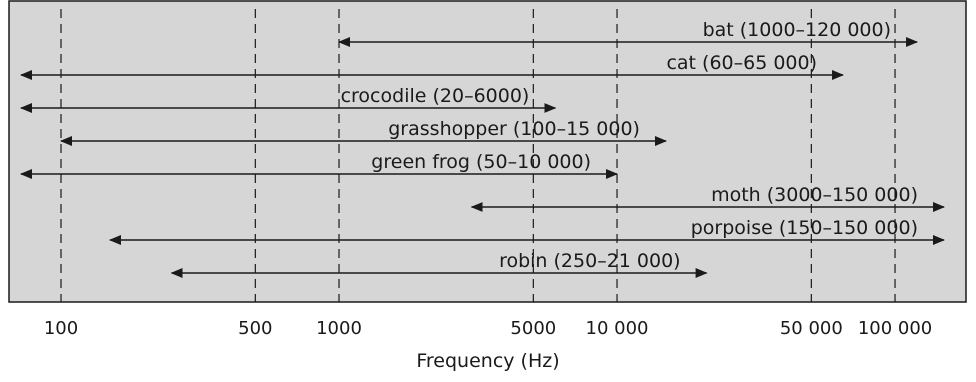 Image resolution: width=976 pixels, height=382 pixels. I want to click on range-label: bat (1000–120 000), so click(797, 30).